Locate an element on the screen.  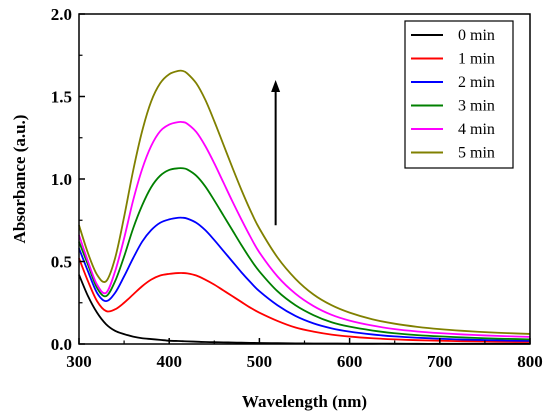
legend-label: 4 min is located at coordinates (476, 129).